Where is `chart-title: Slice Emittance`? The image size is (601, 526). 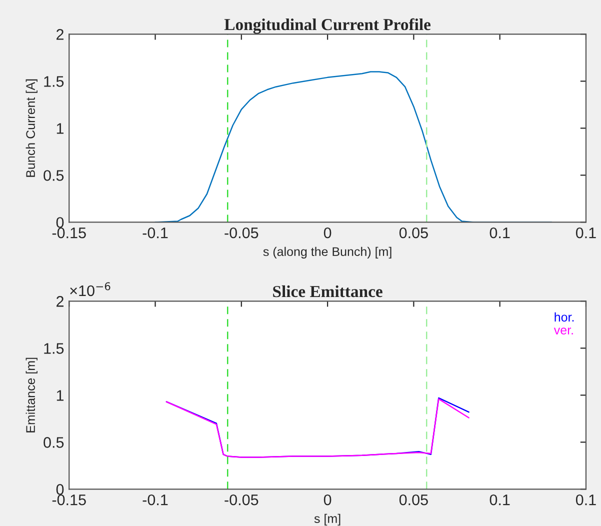 chart-title: Slice Emittance is located at coordinates (327, 291).